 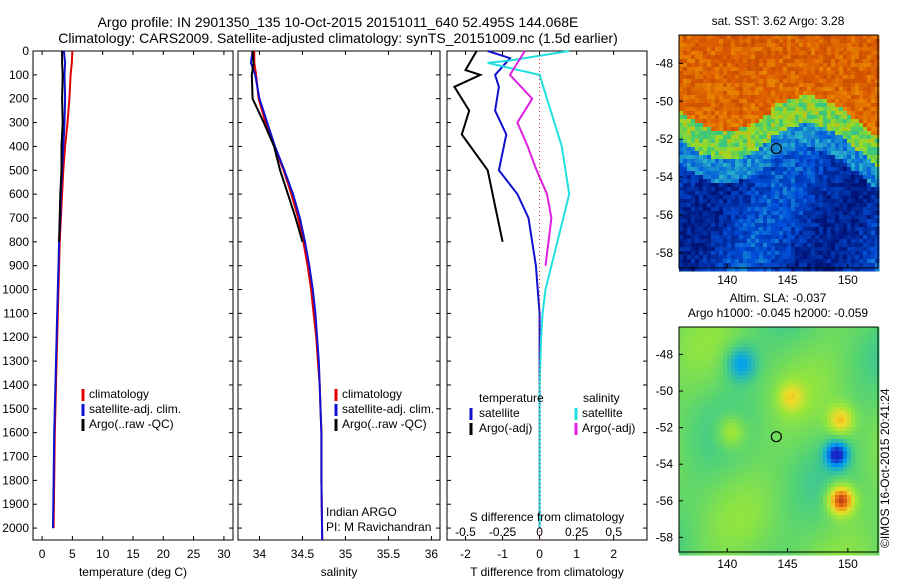 I want to click on depth-tick-label: 2000, so click(x=15, y=528).